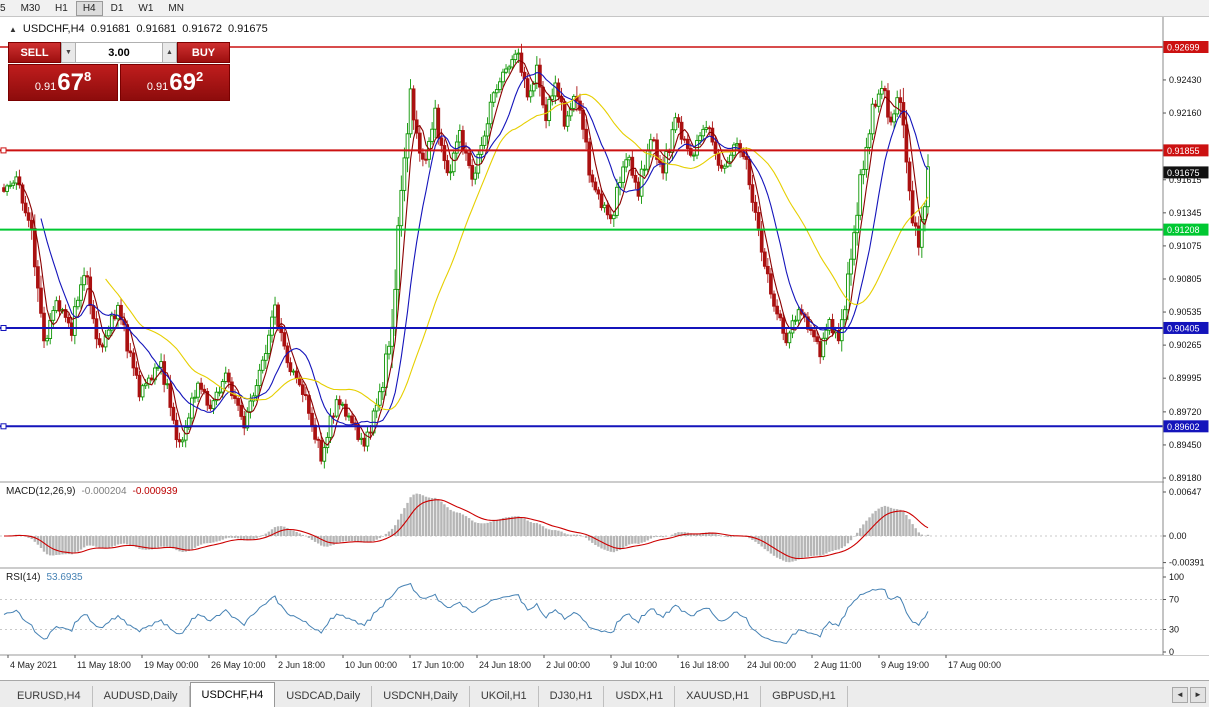 Image resolution: width=1209 pixels, height=707 pixels. I want to click on chart-tab-usdx: USDX,H1, so click(640, 696).